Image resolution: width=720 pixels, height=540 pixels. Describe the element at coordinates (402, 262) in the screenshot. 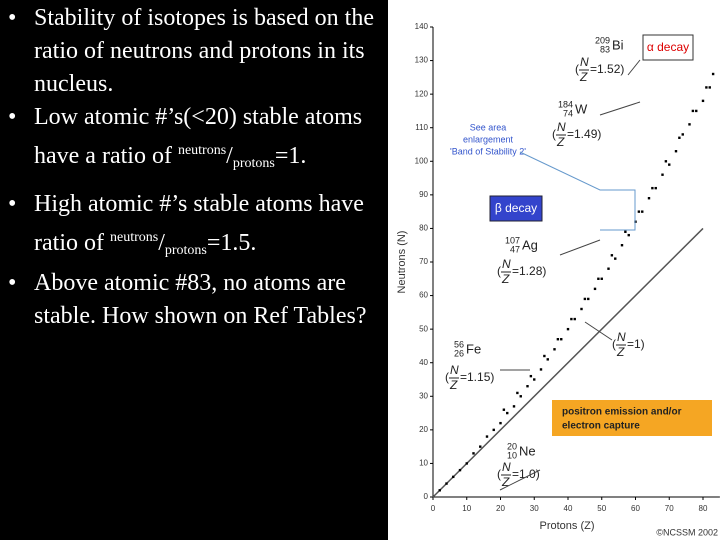

I see `y-axis-label: Neutrons (N)` at that location.